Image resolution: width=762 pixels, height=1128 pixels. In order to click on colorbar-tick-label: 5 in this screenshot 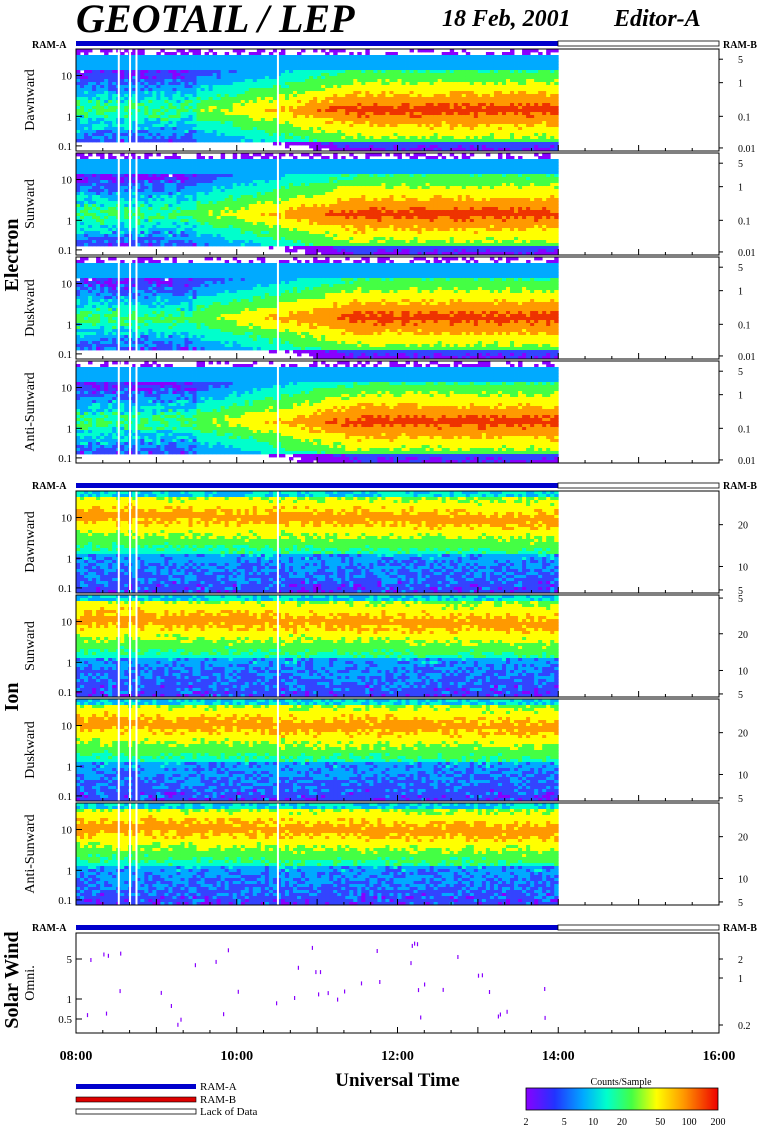, I will do `click(564, 1122)`.